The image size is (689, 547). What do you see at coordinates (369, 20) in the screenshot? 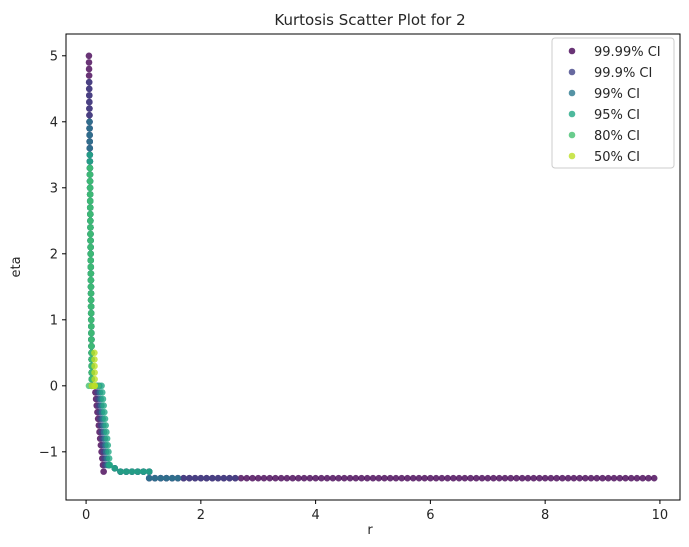
I see `chart-title: Kurtosis Scatter Plot for 2` at bounding box center [369, 20].